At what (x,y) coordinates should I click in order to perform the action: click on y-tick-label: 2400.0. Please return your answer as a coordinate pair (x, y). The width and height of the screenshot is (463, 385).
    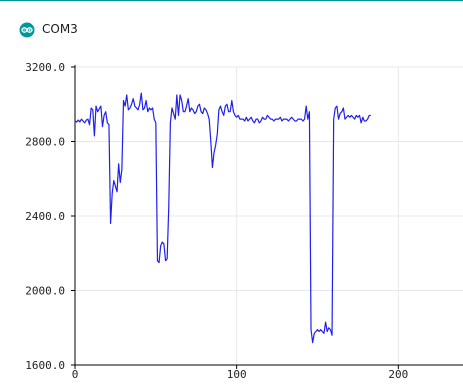
    Looking at the image, I should click on (45, 216).